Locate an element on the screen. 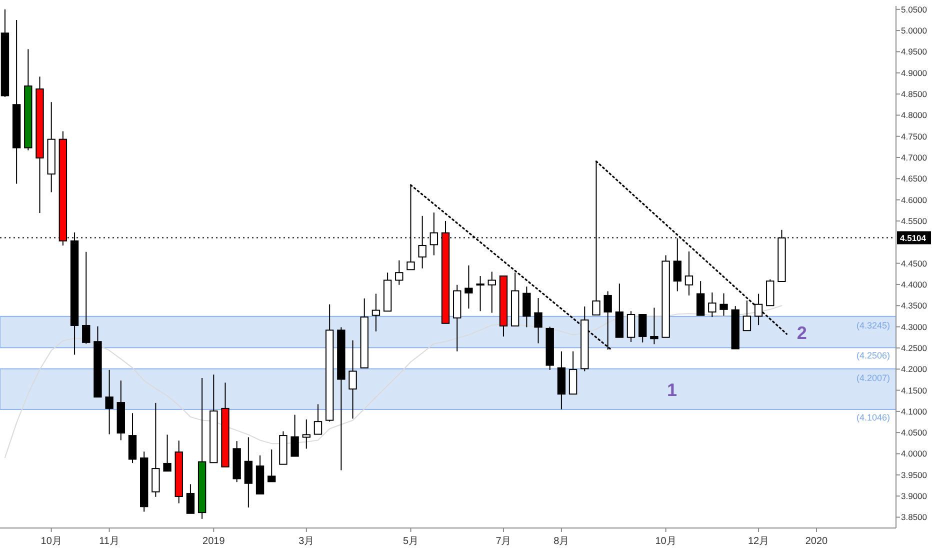 The image size is (932, 550). annotation: (4.1046) is located at coordinates (873, 417).